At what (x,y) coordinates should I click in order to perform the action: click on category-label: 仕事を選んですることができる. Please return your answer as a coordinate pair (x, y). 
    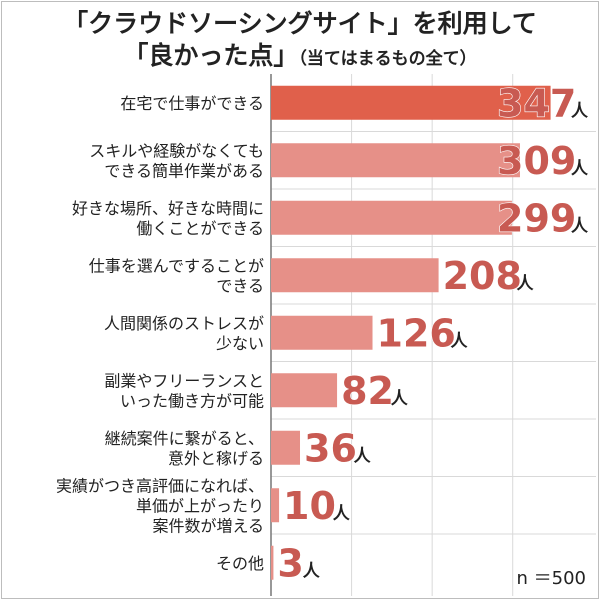
    Looking at the image, I should click on (176, 275).